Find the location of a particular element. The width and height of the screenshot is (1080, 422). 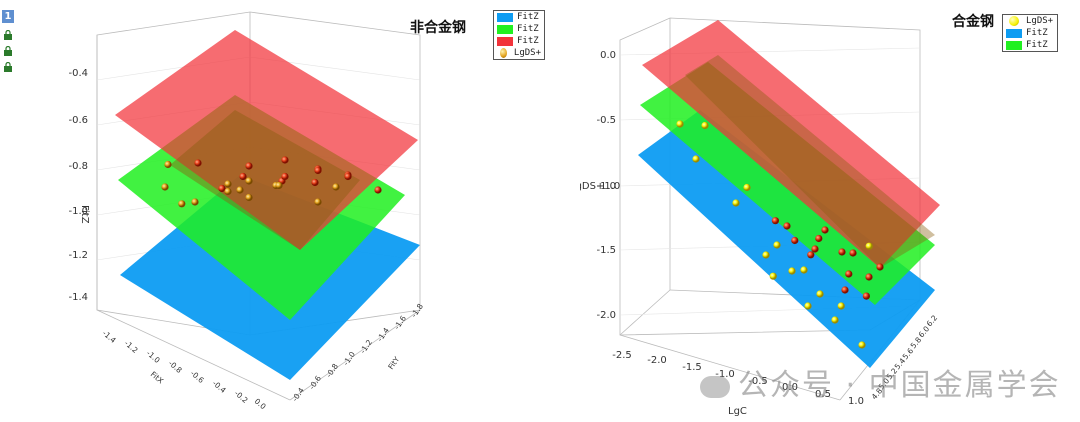

x-axis-label: LgC is located at coordinates (737, 411).